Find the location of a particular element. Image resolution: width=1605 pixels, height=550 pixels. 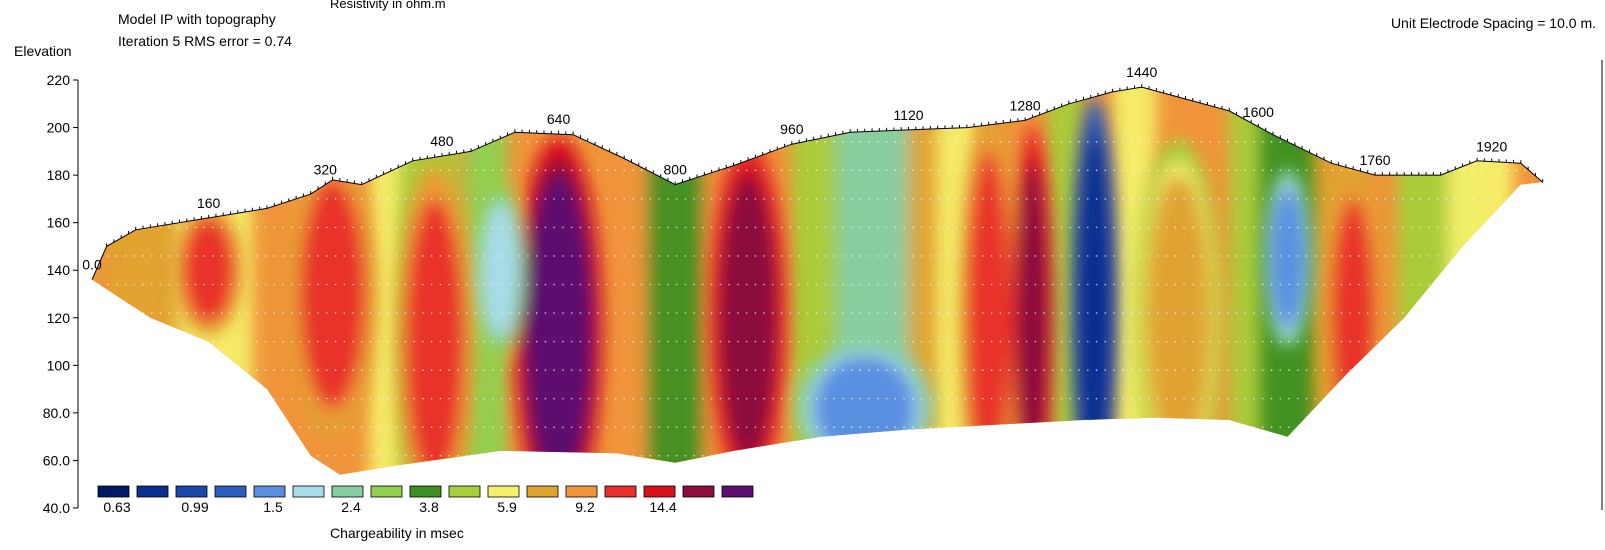

colorbar-tick-label: 14.4 is located at coordinates (662, 507).